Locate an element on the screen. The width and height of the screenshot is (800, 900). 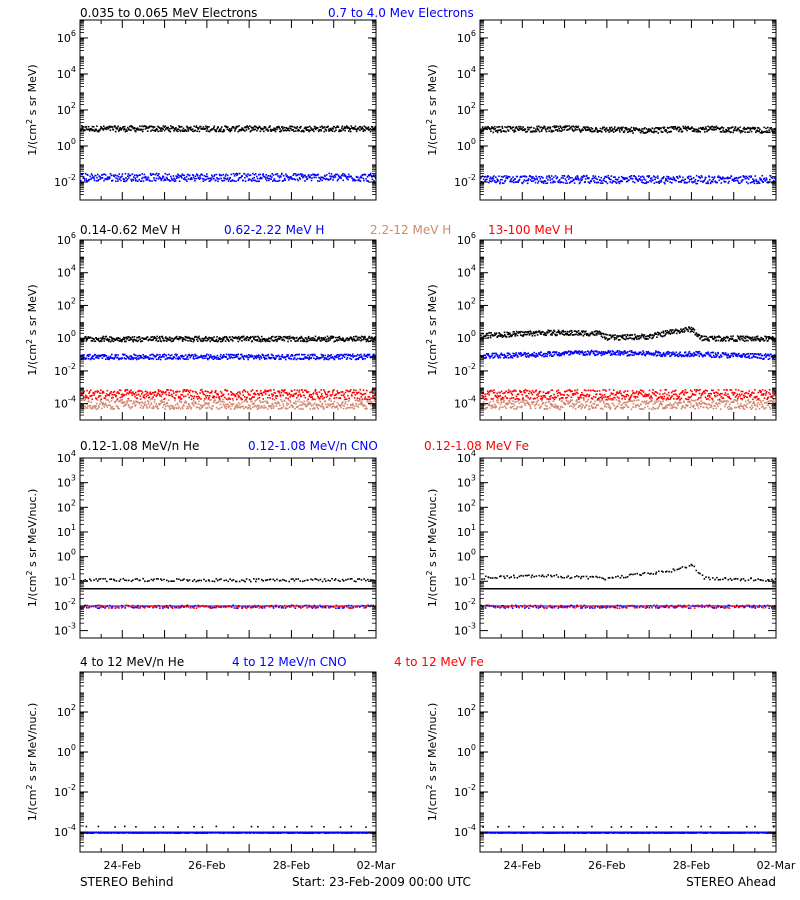
y-tick-label: 102 is located at coordinates (66, 304).